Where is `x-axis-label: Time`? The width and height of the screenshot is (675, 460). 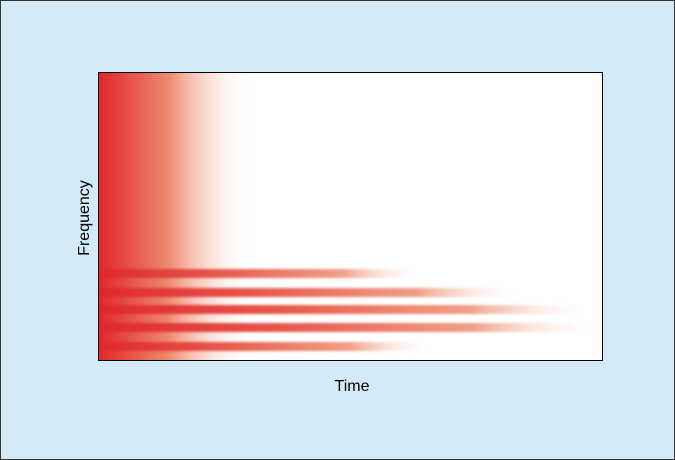 x-axis-label: Time is located at coordinates (352, 386).